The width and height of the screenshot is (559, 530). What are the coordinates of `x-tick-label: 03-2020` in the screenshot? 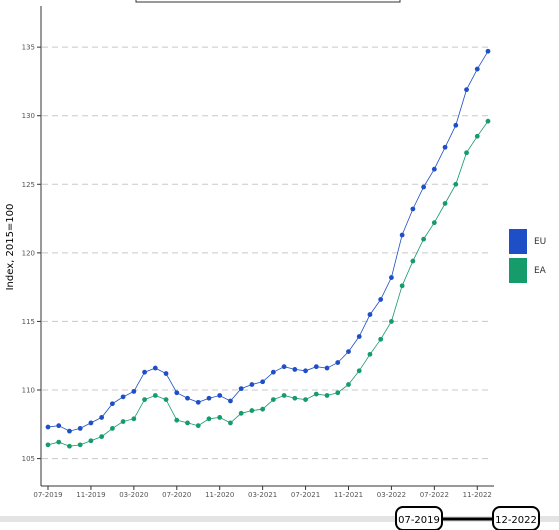 It's located at (133, 495).